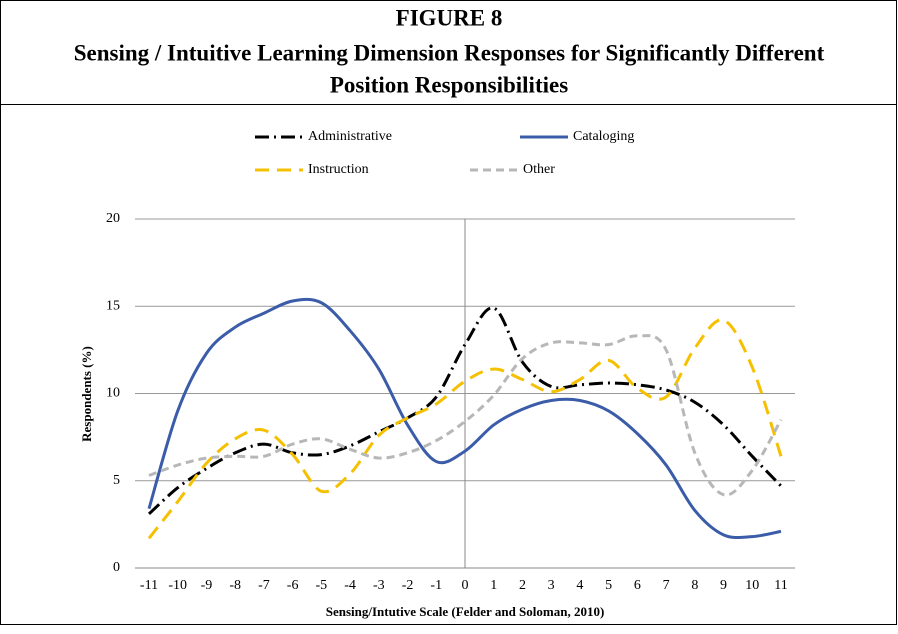 The image size is (898, 634). I want to click on x-tick-label: 1, so click(493, 585).